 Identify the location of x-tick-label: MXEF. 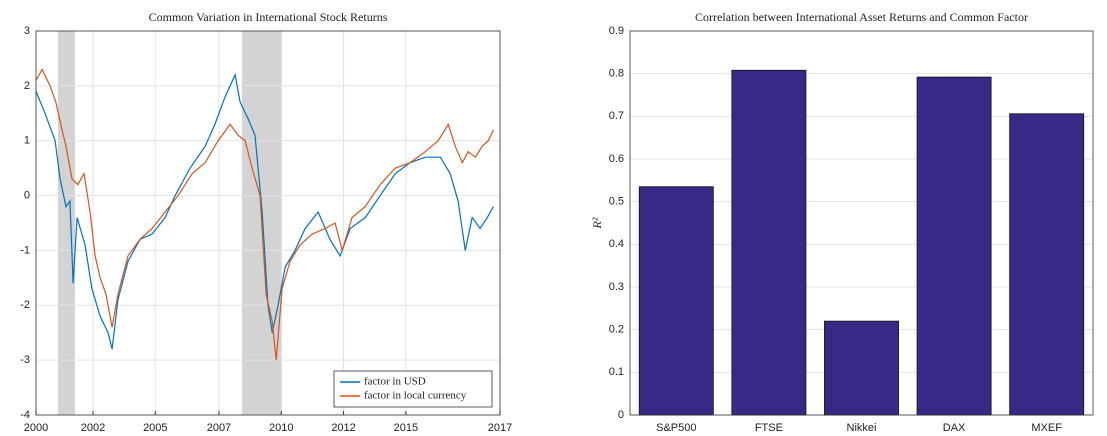
(1046, 428).